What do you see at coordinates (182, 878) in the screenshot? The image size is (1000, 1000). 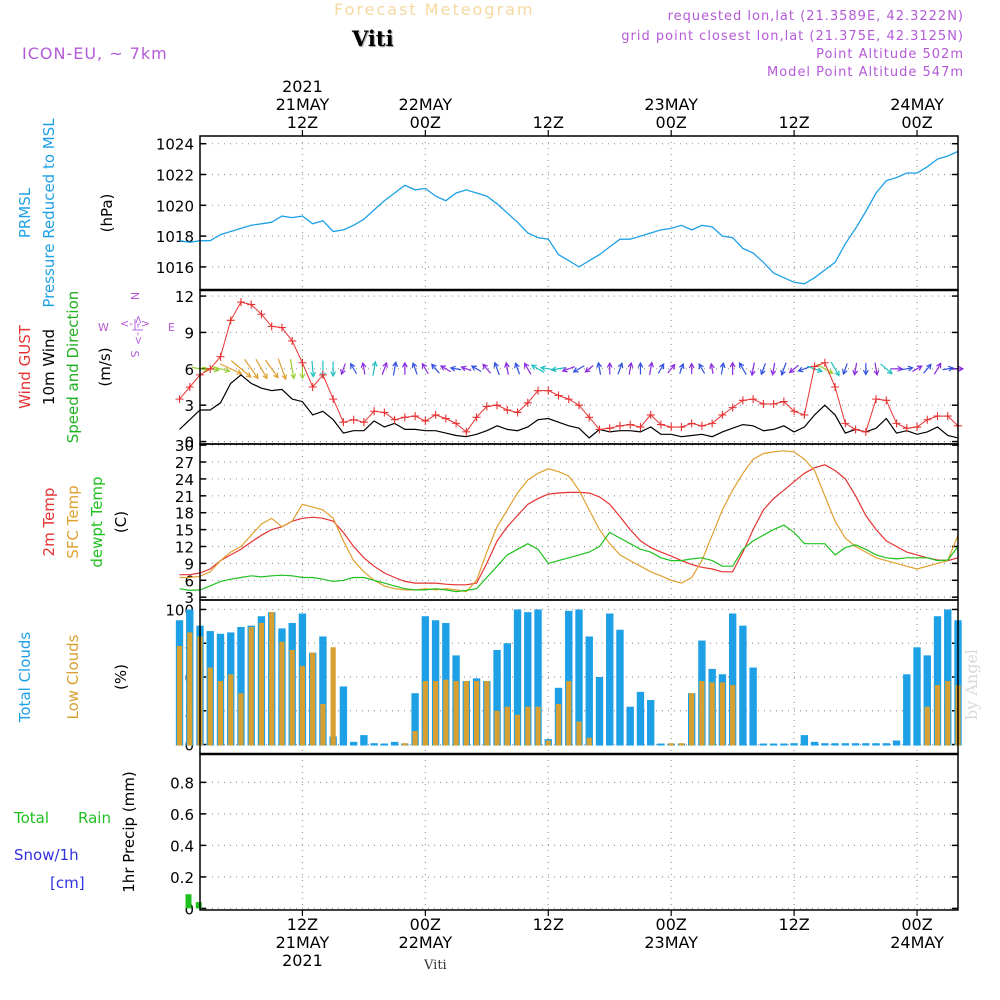 I see `y-tick-label: 0.2` at bounding box center [182, 878].